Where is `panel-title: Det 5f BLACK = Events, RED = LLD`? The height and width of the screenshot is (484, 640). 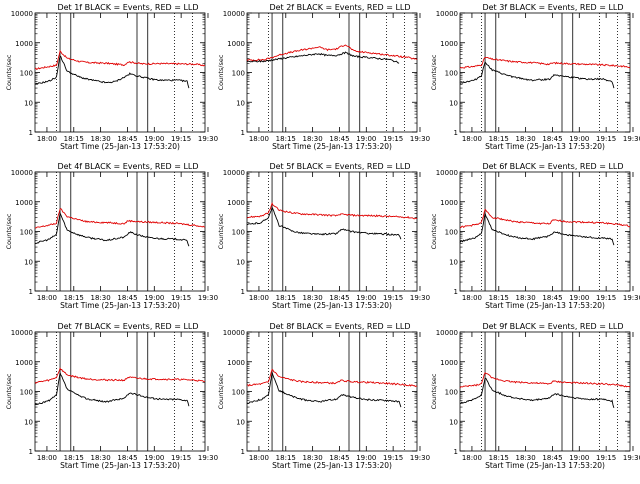
panel-title: Det 5f BLACK = Events, RED = LLD is located at coordinates (339, 166).